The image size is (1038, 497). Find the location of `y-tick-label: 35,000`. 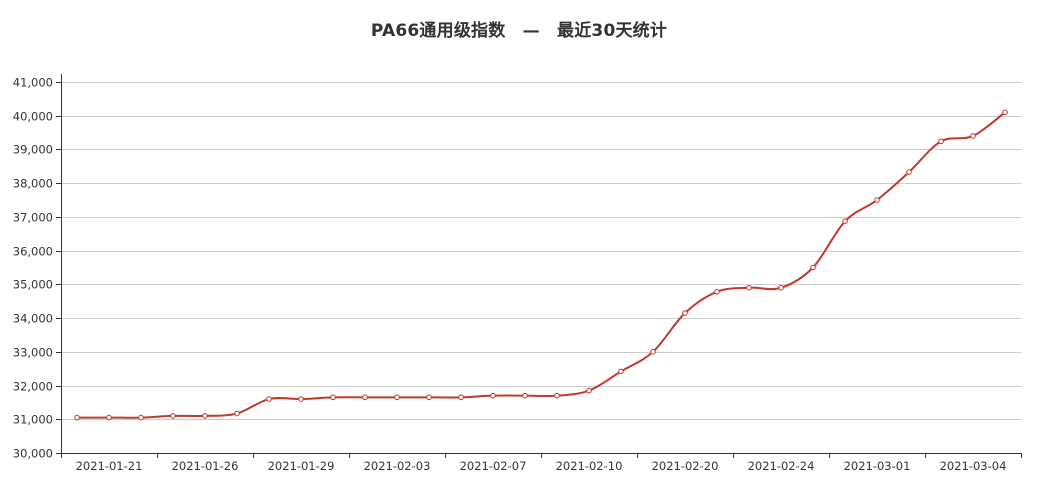

y-tick-label: 35,000 is located at coordinates (33, 285).